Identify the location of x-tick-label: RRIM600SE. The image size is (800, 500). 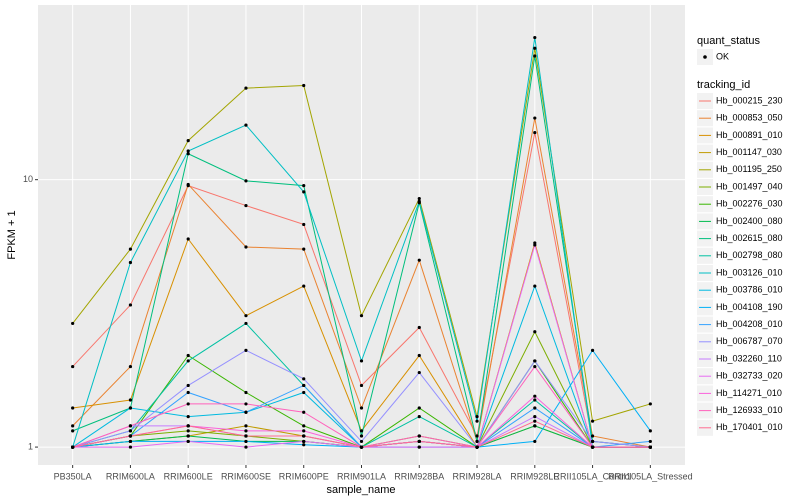
(246, 476).